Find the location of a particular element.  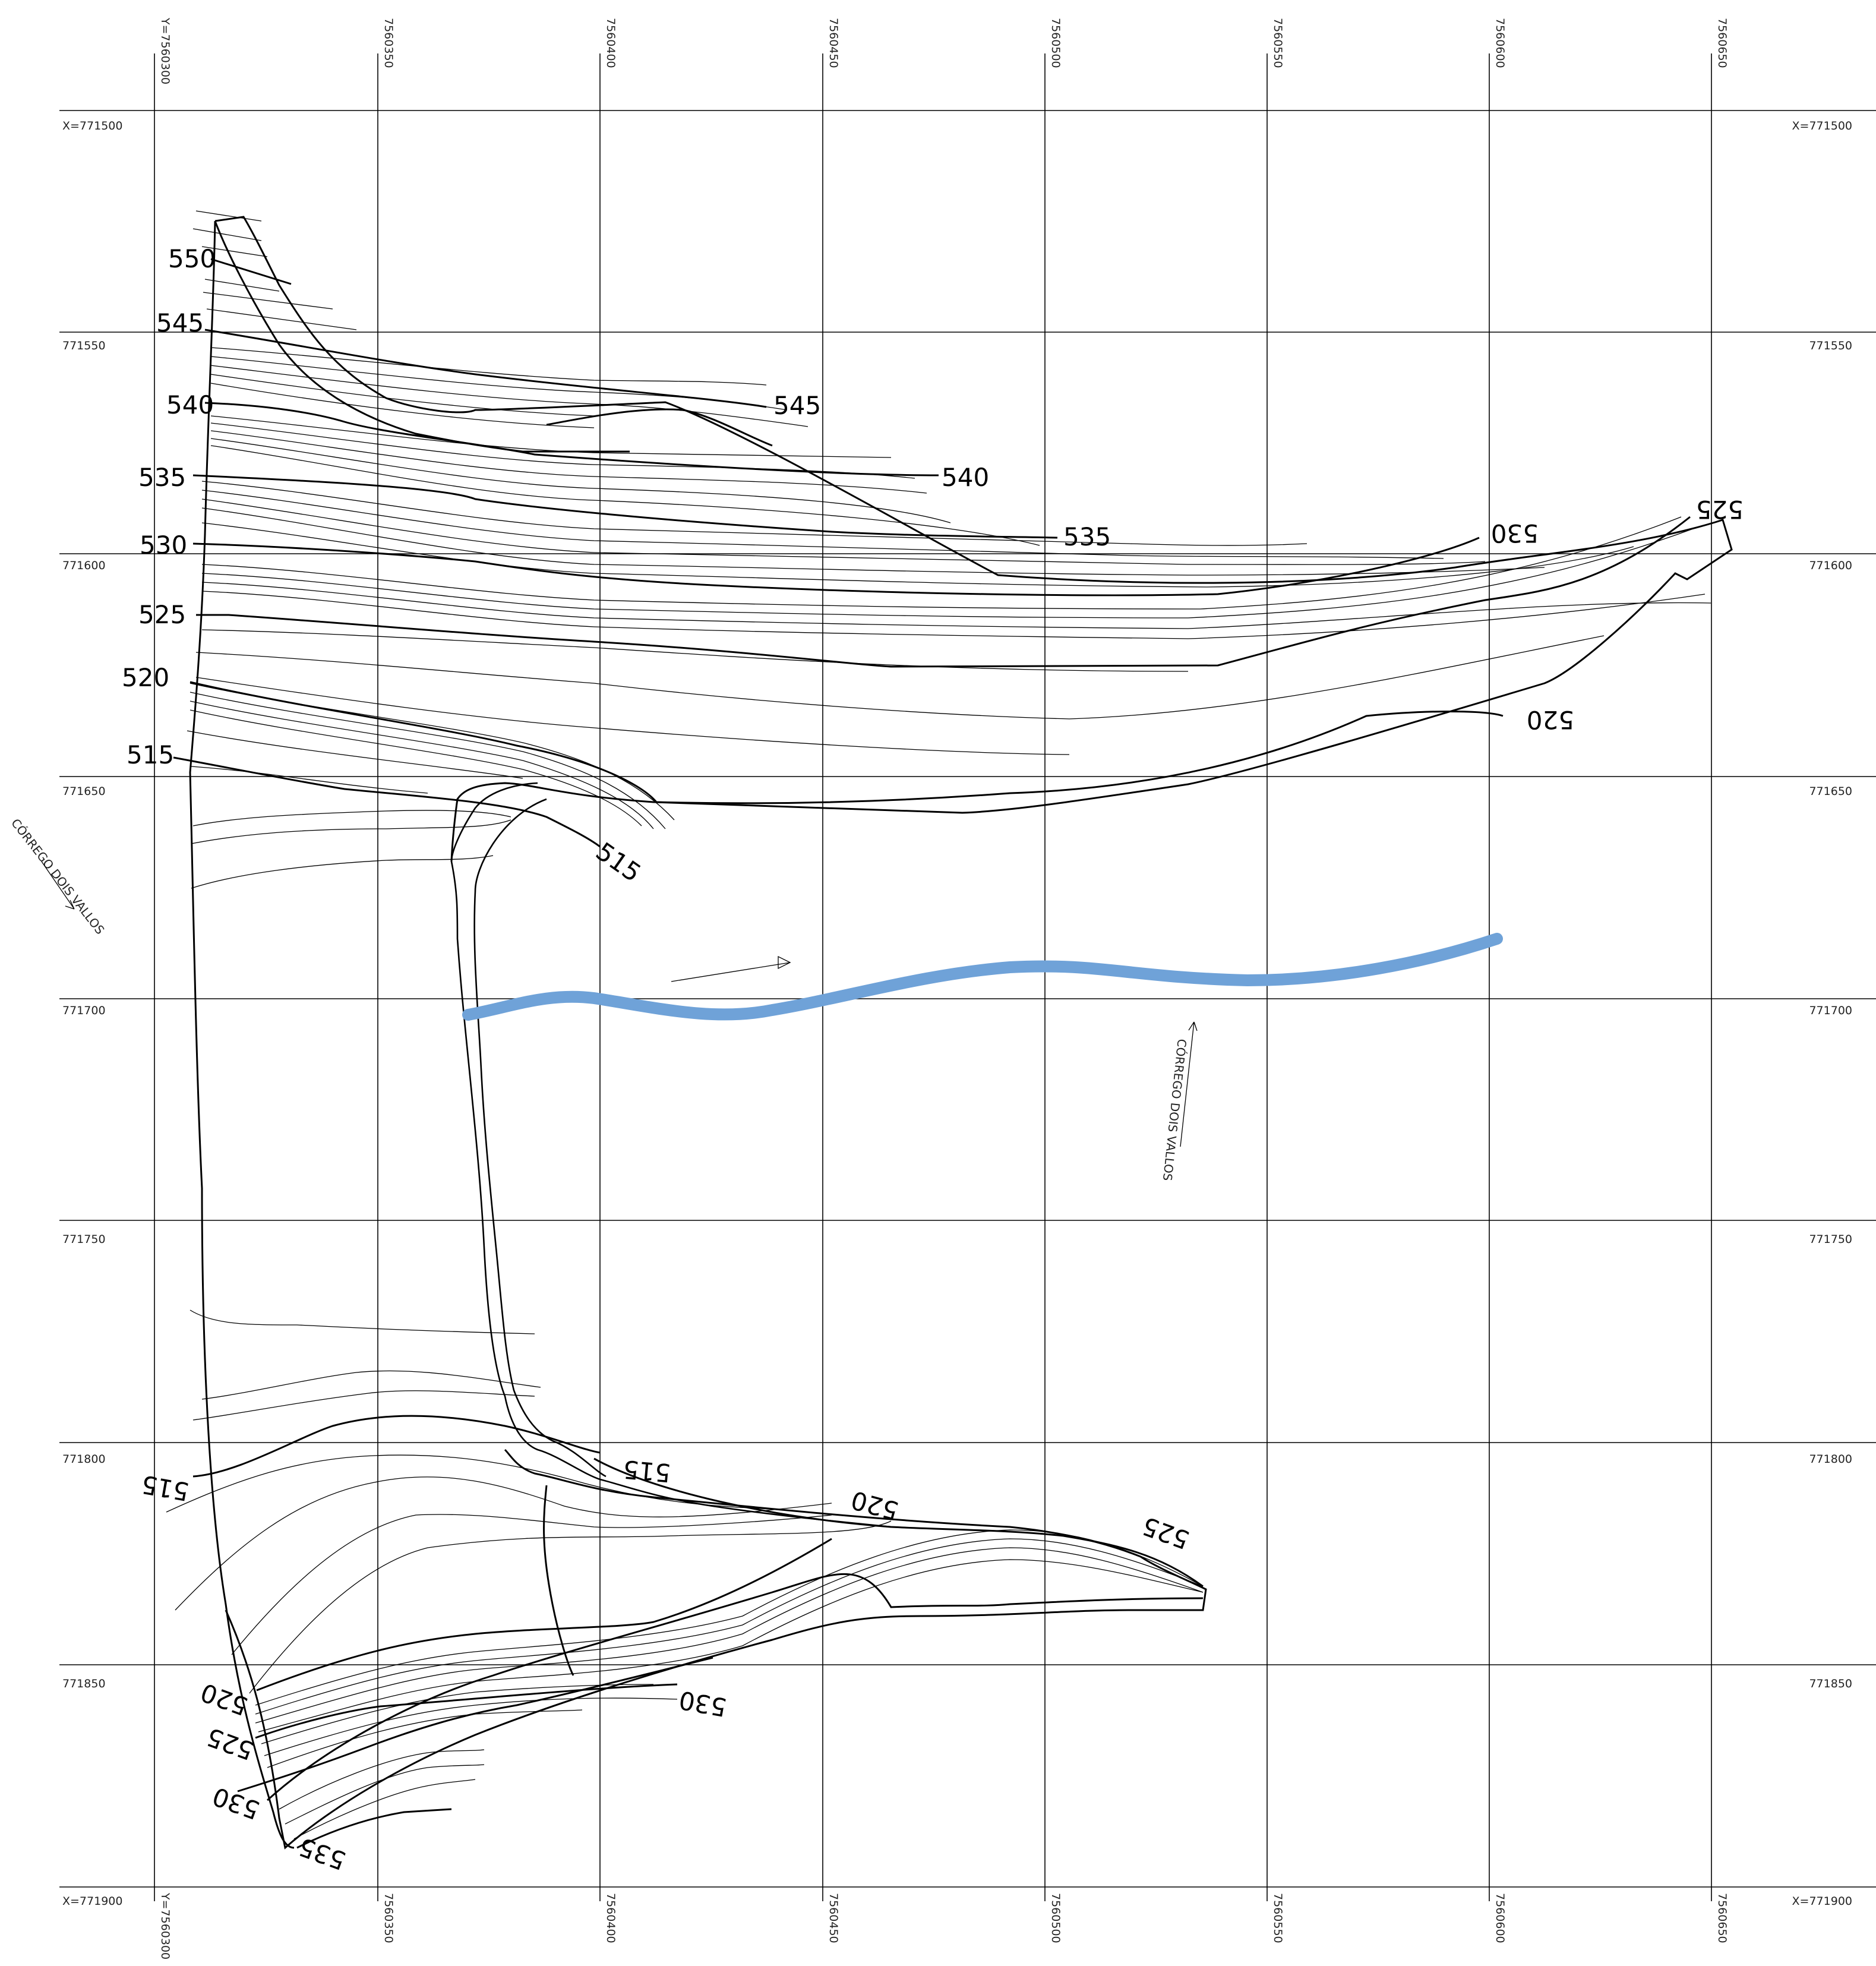

label-545: 545 is located at coordinates (180, 322).